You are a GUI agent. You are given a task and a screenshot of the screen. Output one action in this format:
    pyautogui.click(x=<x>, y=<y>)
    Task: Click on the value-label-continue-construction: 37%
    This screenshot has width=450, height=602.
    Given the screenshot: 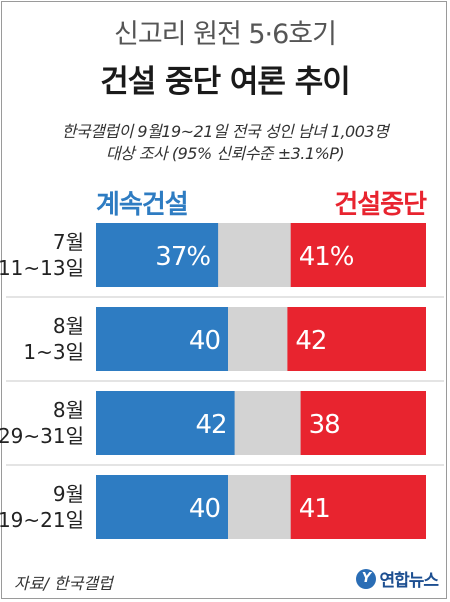 What is the action you would take?
    pyautogui.click(x=182, y=257)
    